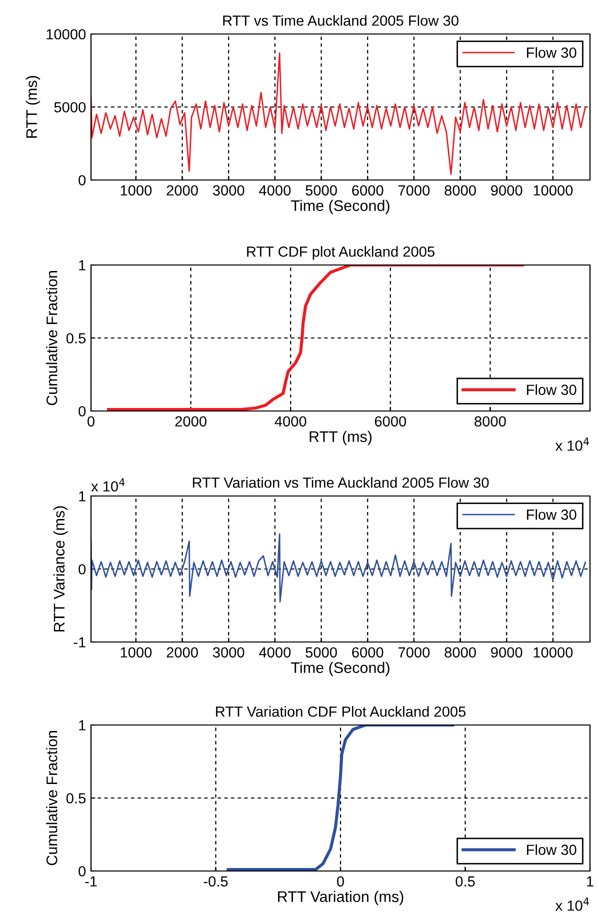 Image resolution: width=599 pixels, height=923 pixels. I want to click on y-axis-title: RTT (ms), so click(33, 107).